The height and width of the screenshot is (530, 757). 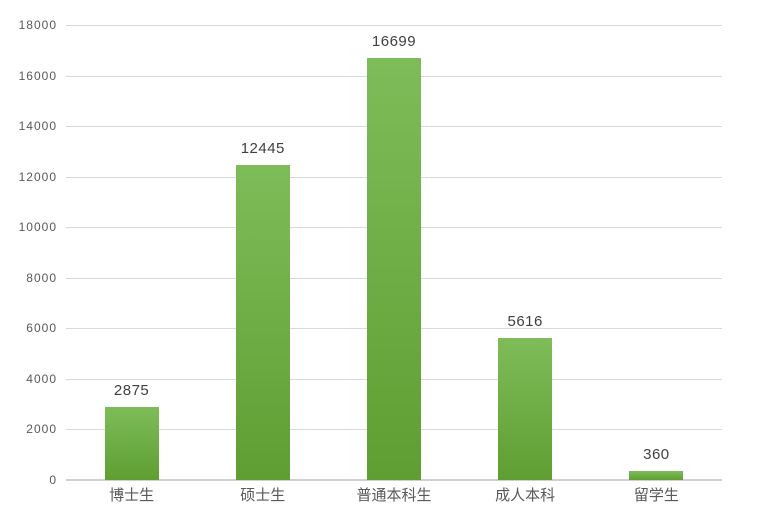 What do you see at coordinates (37, 227) in the screenshot?
I see `y-axis-tick-label: 10000` at bounding box center [37, 227].